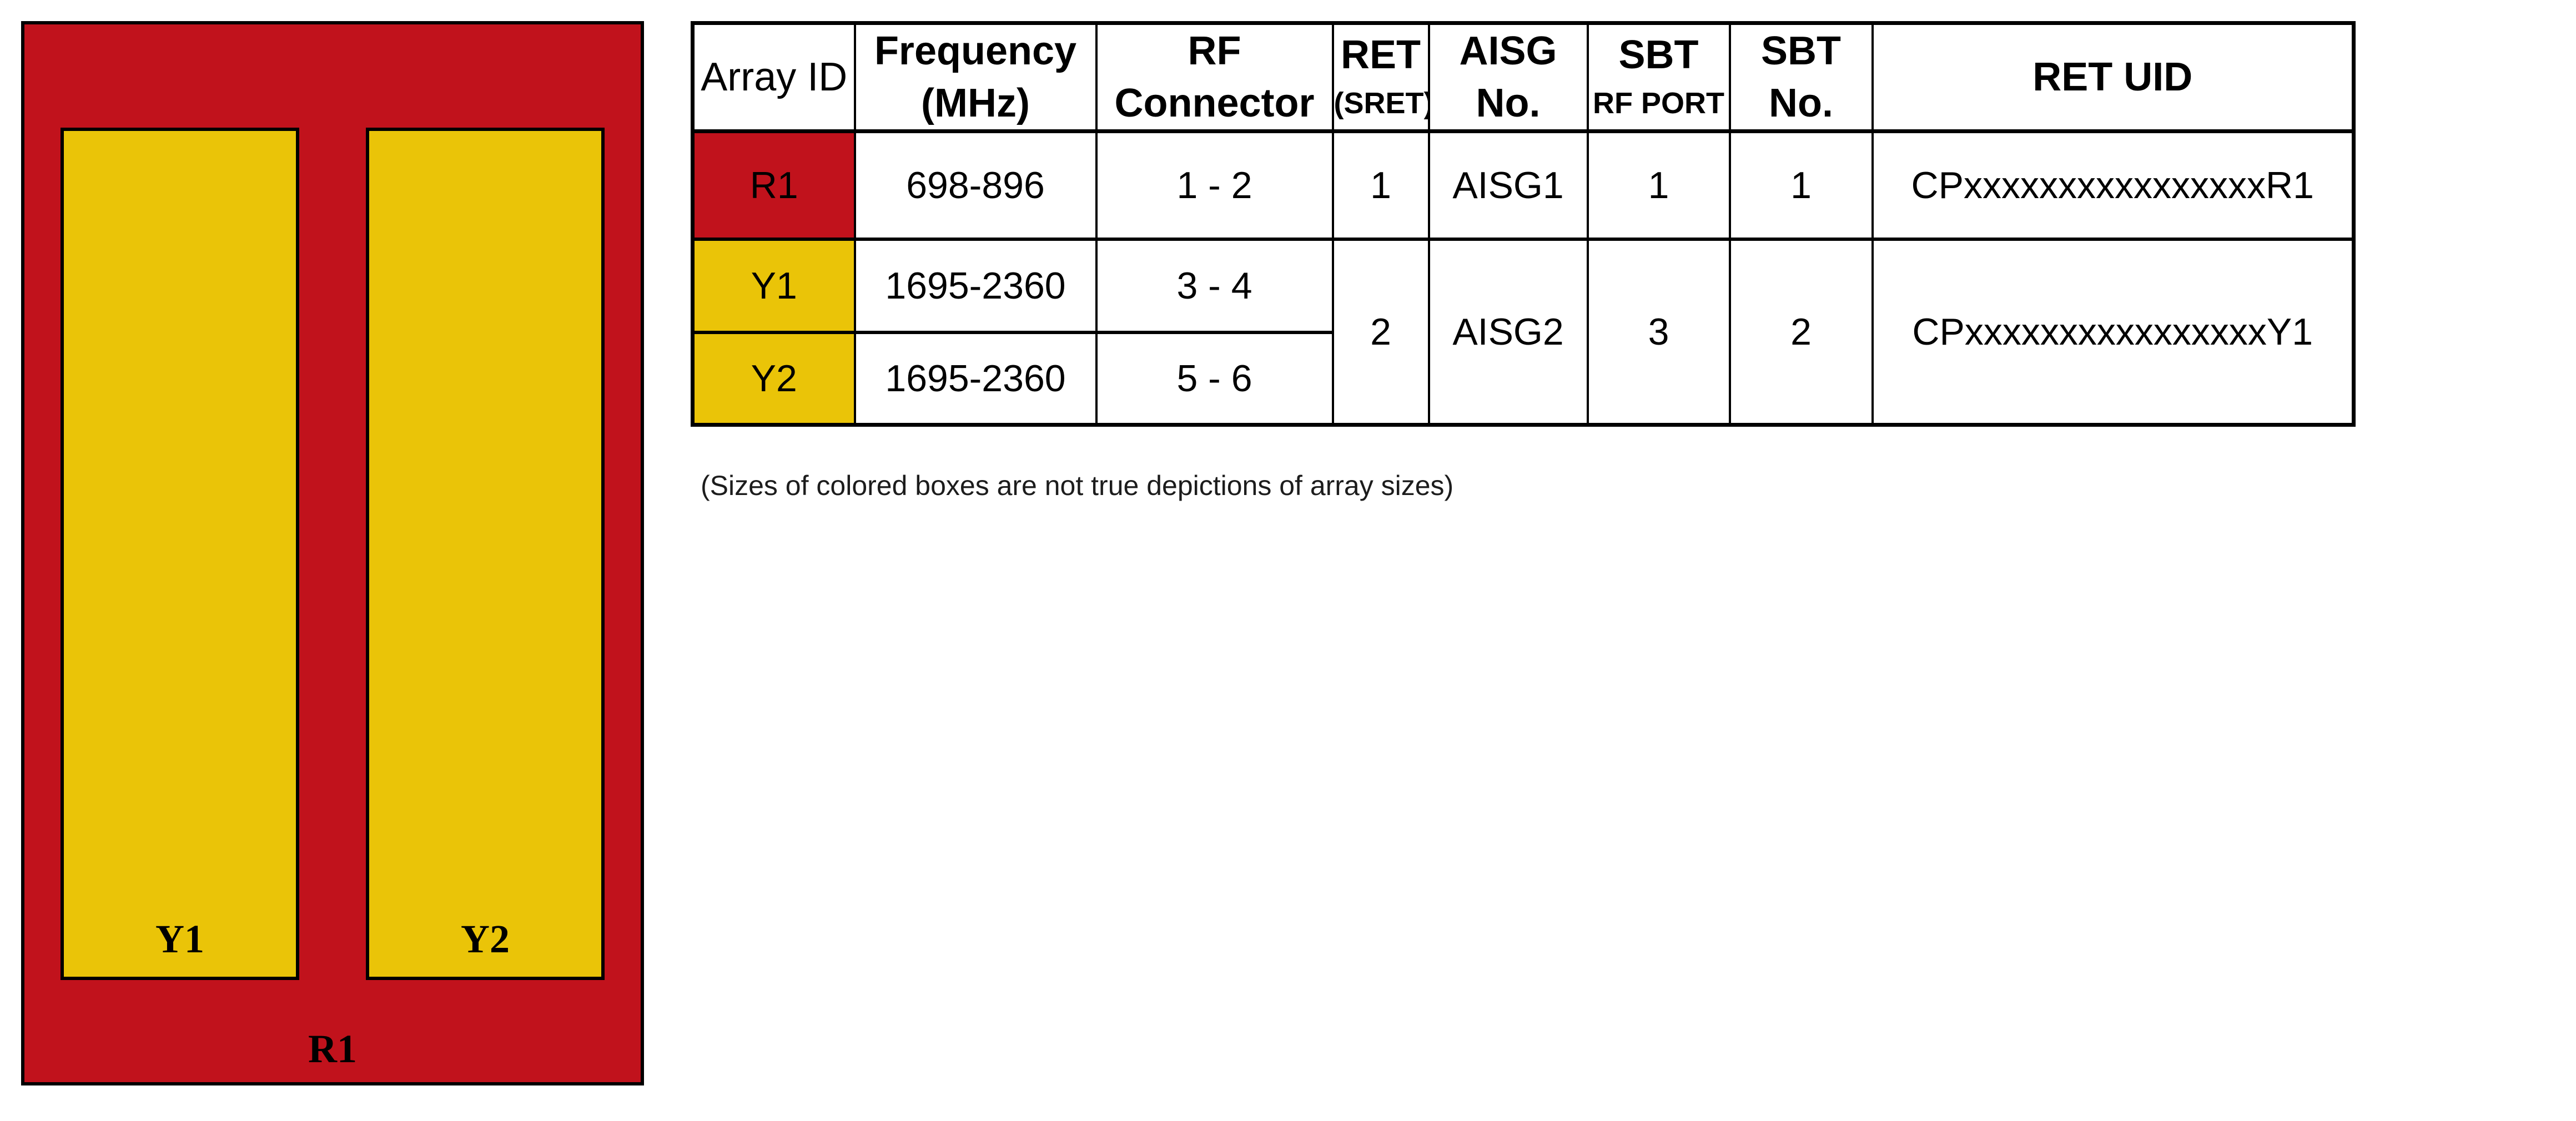 The width and height of the screenshot is (2576, 1121). I want to click on cell-sbt-no-y1y2: 2, so click(1801, 332).